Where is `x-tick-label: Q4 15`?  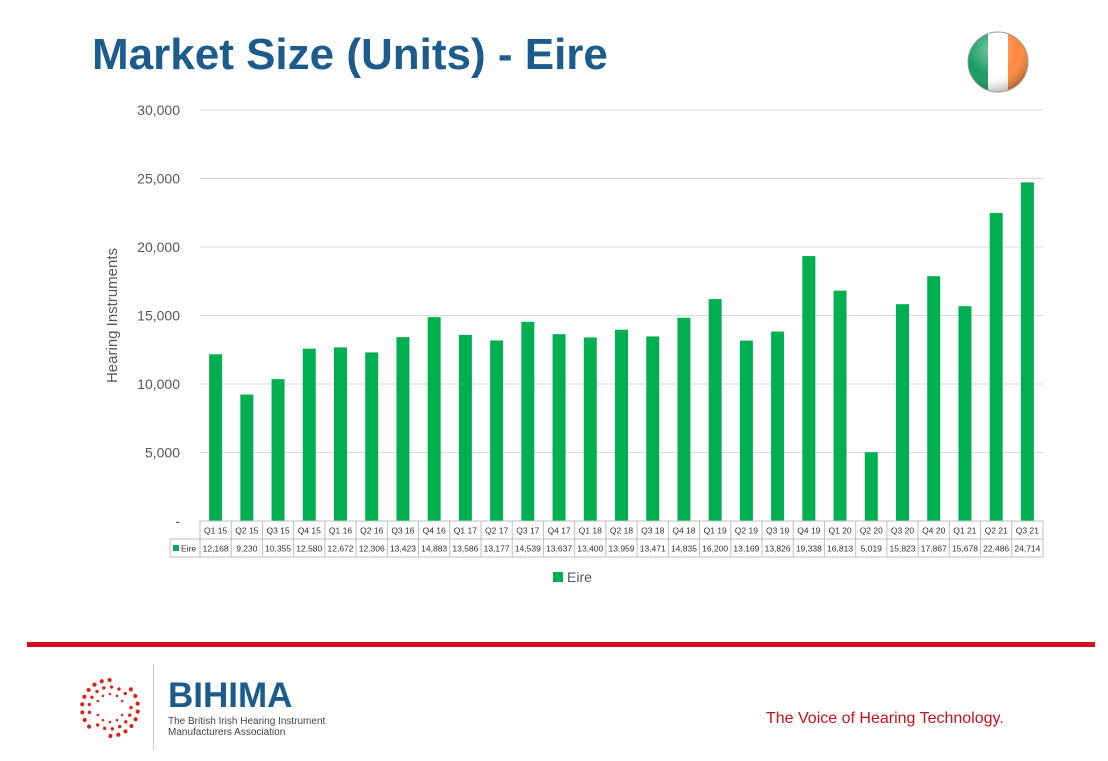
x-tick-label: Q4 15 is located at coordinates (309, 531).